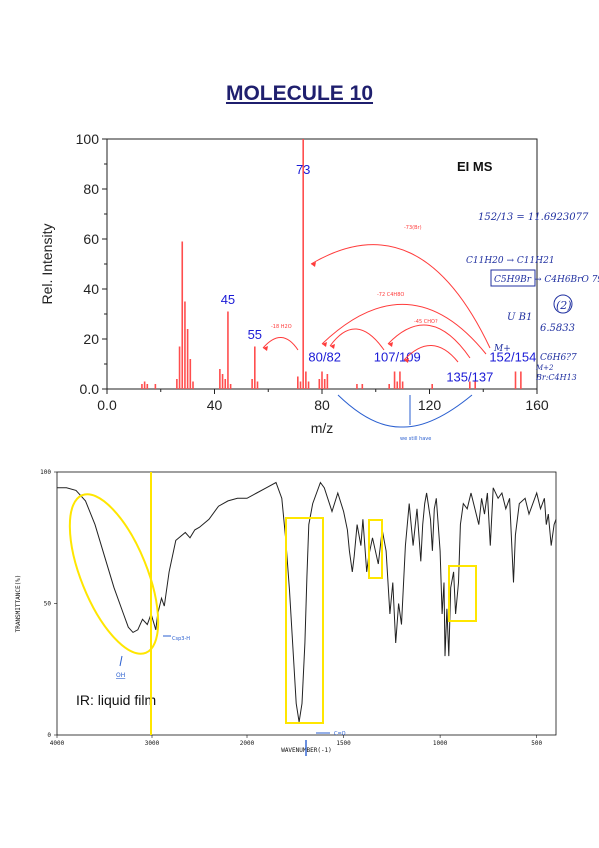 This screenshot has width=599, height=848. Describe the element at coordinates (556, 377) in the screenshot. I see `ms-hand-note: Br:C4H13` at that location.